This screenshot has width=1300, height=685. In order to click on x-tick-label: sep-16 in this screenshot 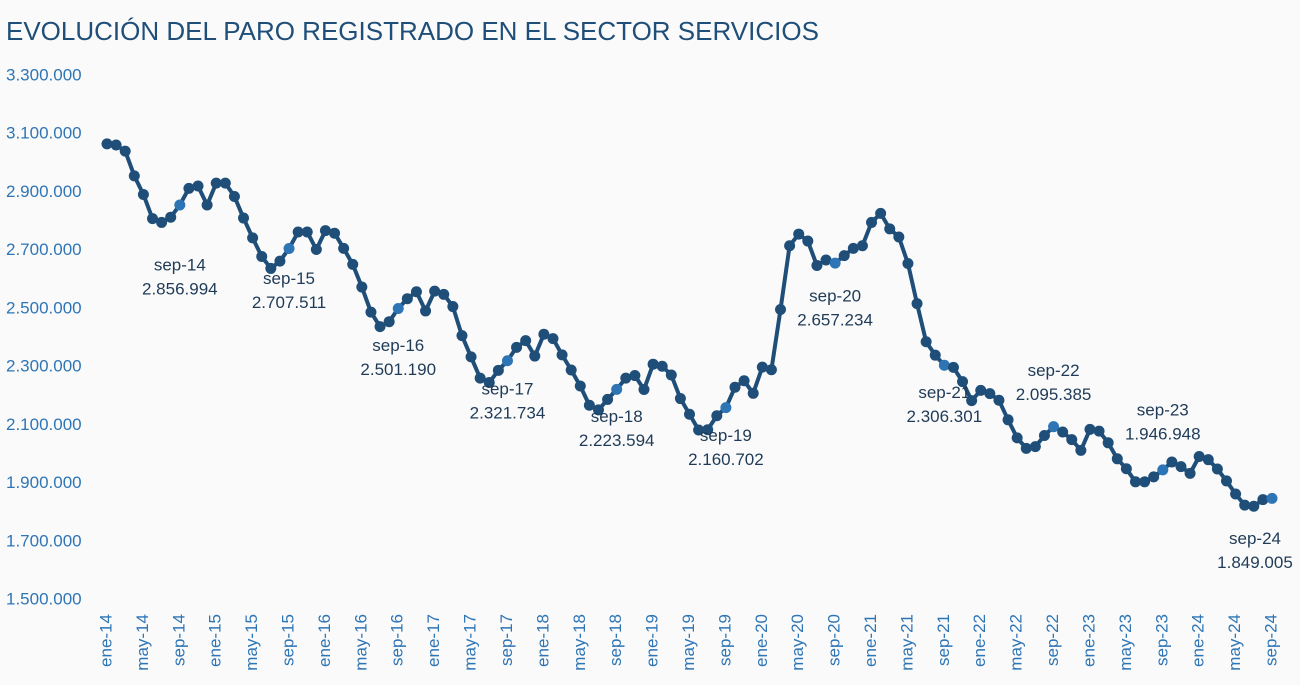, I will do `click(397, 640)`.